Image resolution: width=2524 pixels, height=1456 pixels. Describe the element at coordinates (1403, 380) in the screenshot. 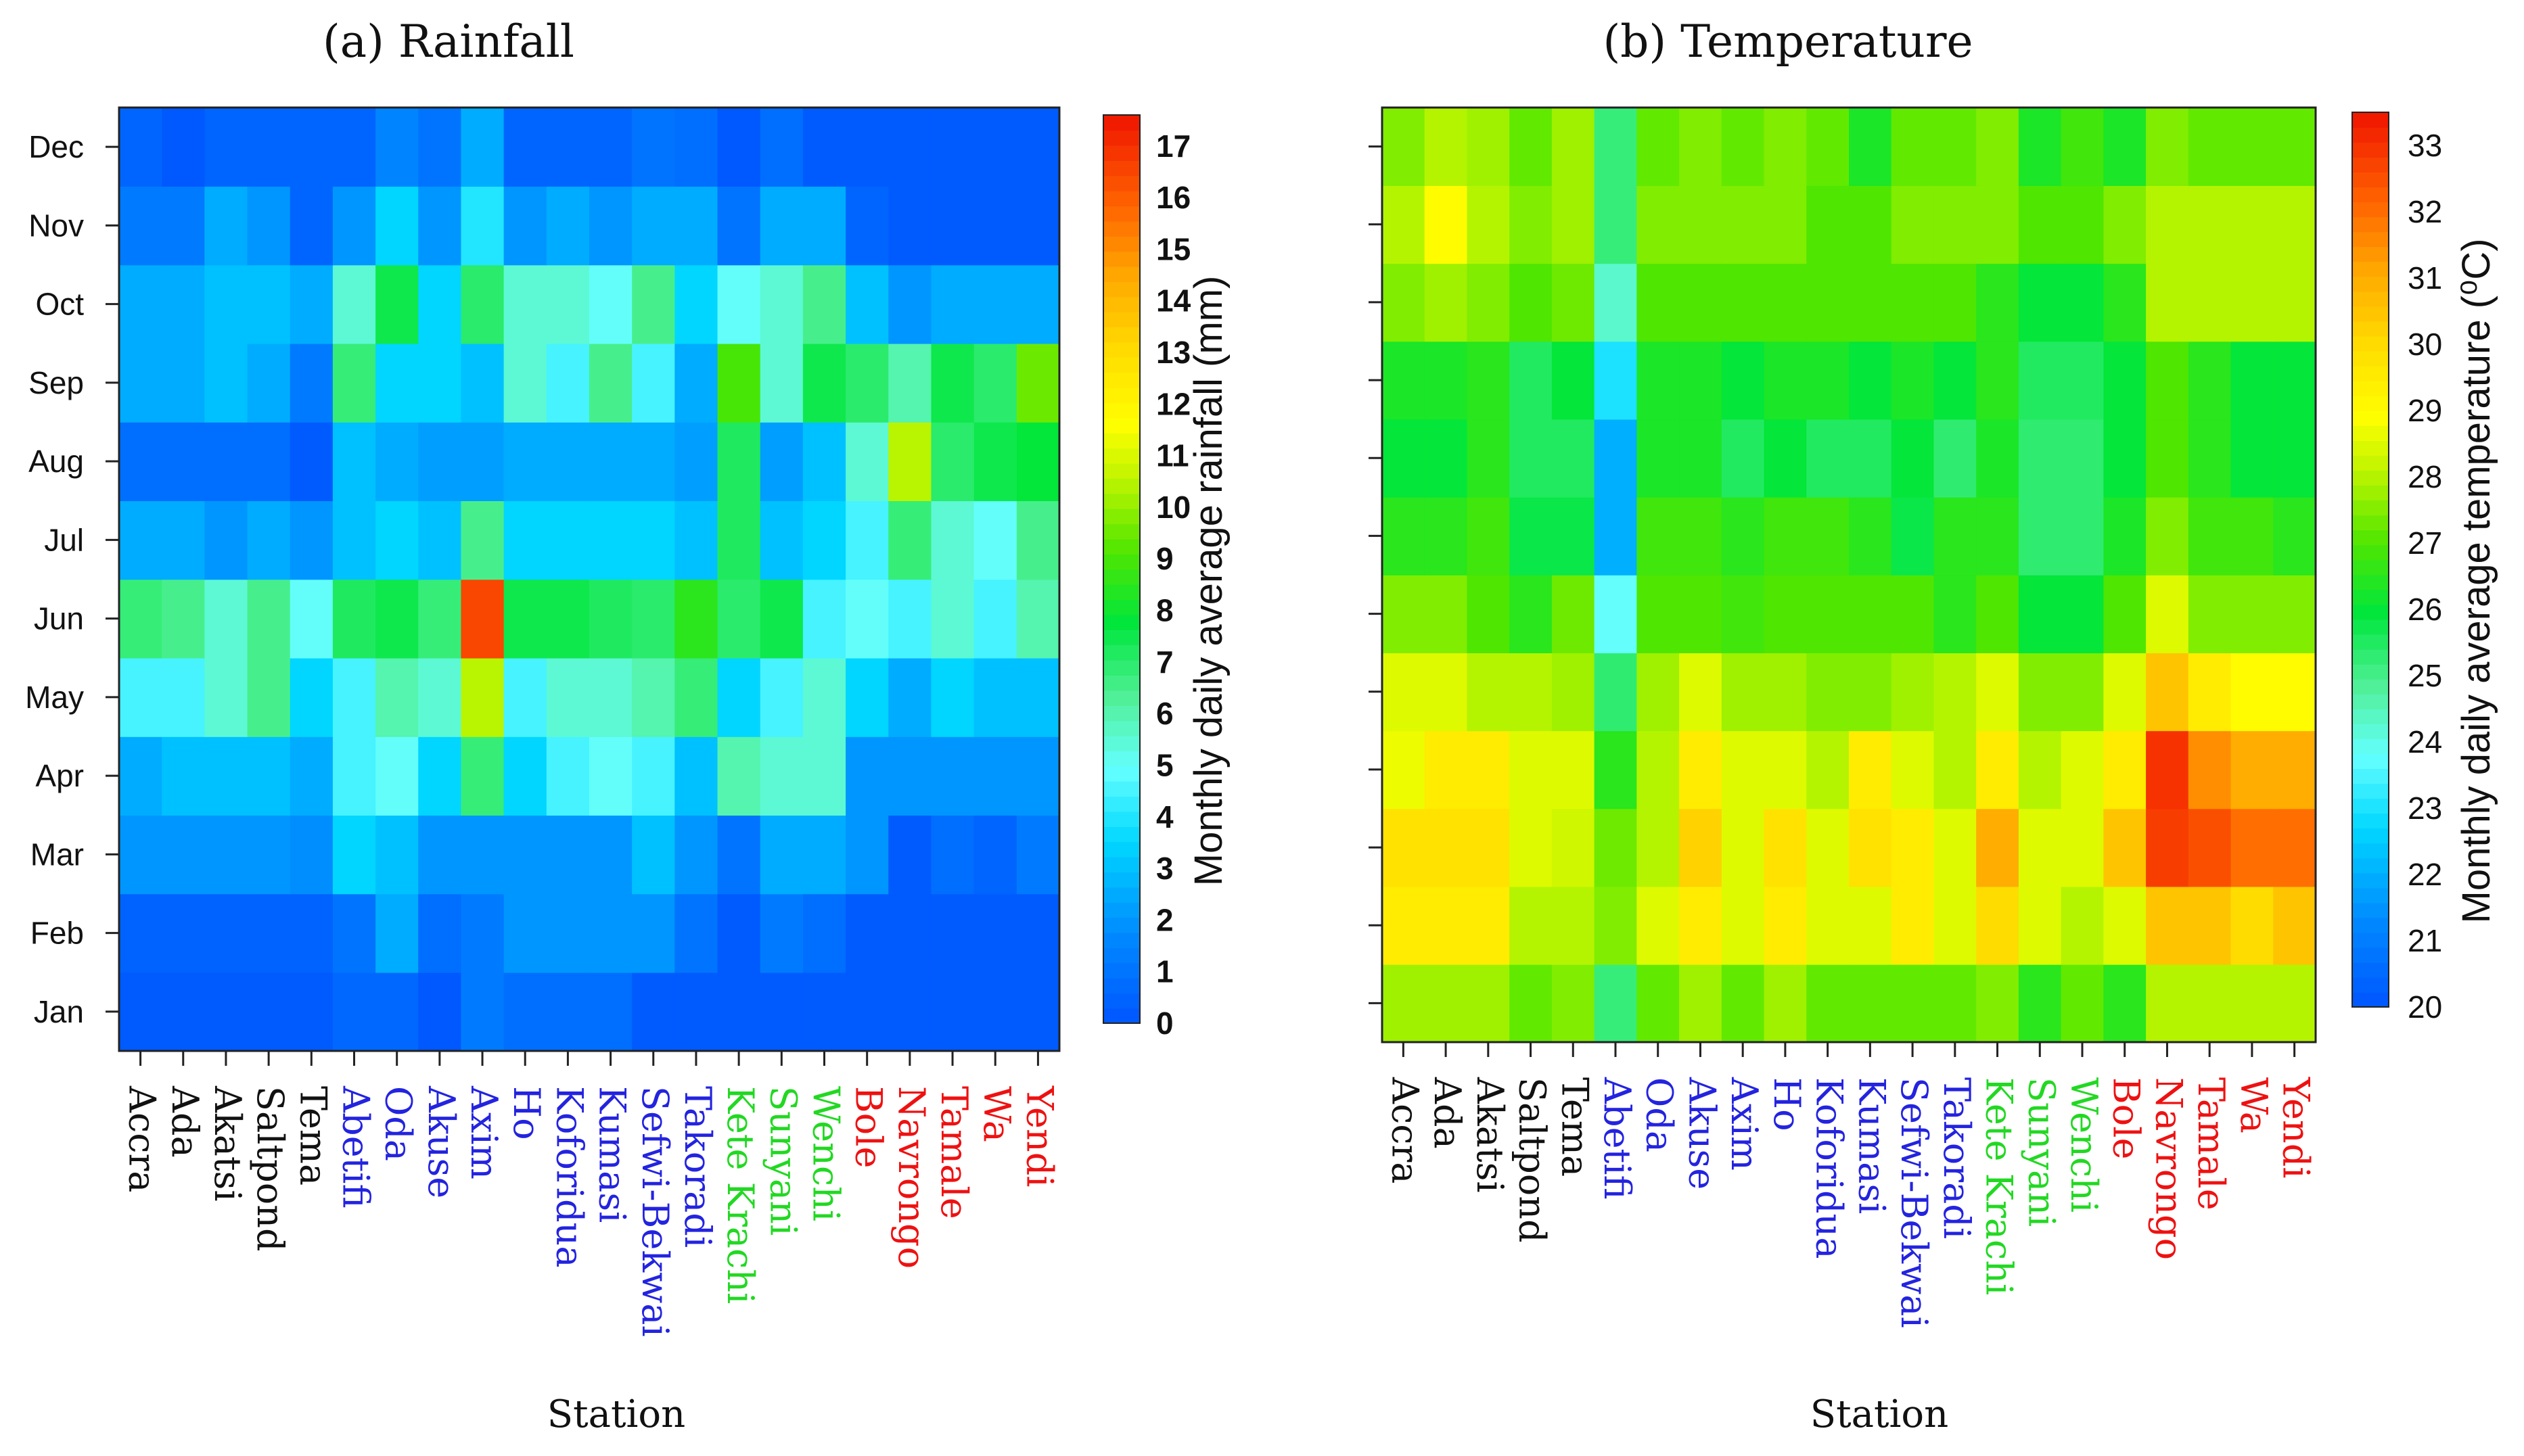

I see `temperature-cell-sep-accra` at that location.